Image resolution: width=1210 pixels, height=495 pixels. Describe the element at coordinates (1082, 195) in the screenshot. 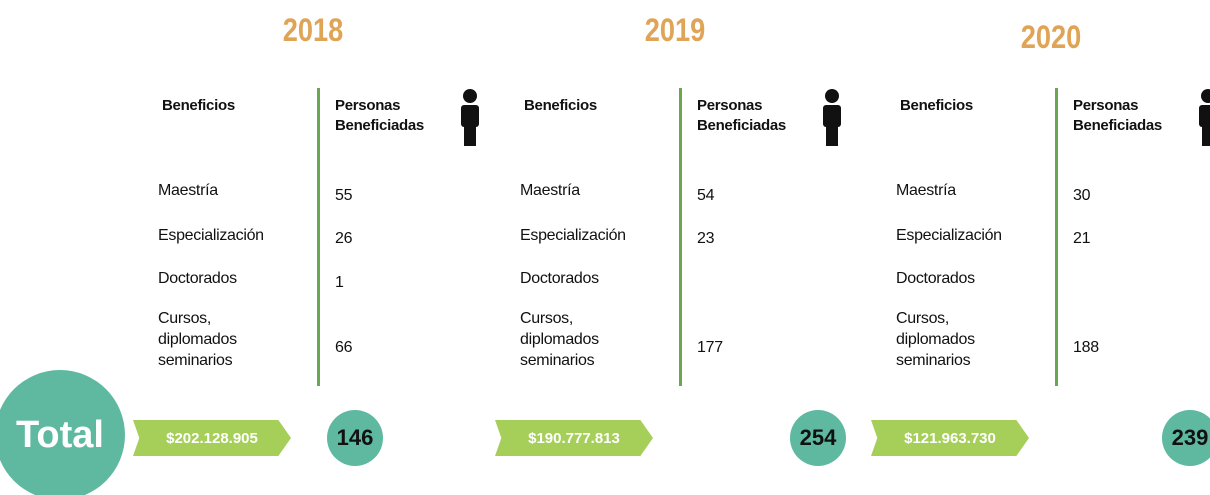

I see `row-value: 30` at that location.